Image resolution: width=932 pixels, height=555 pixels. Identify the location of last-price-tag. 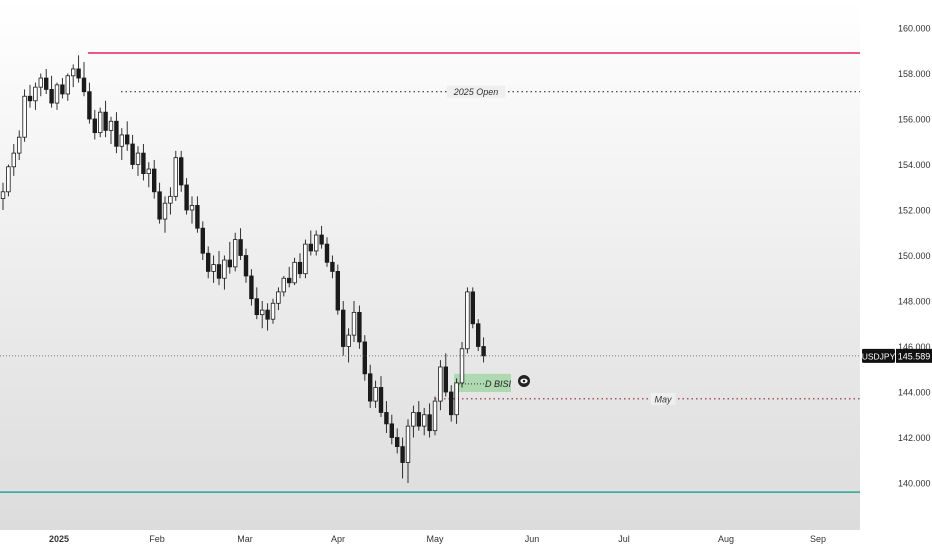
(914, 355).